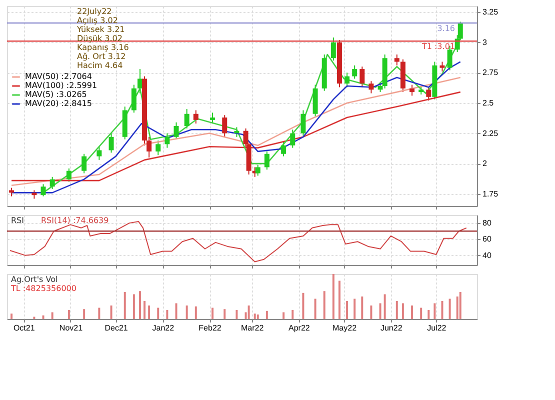  Describe the element at coordinates (163, 328) in the screenshot. I see `x-tick-label: Jan22` at that location.